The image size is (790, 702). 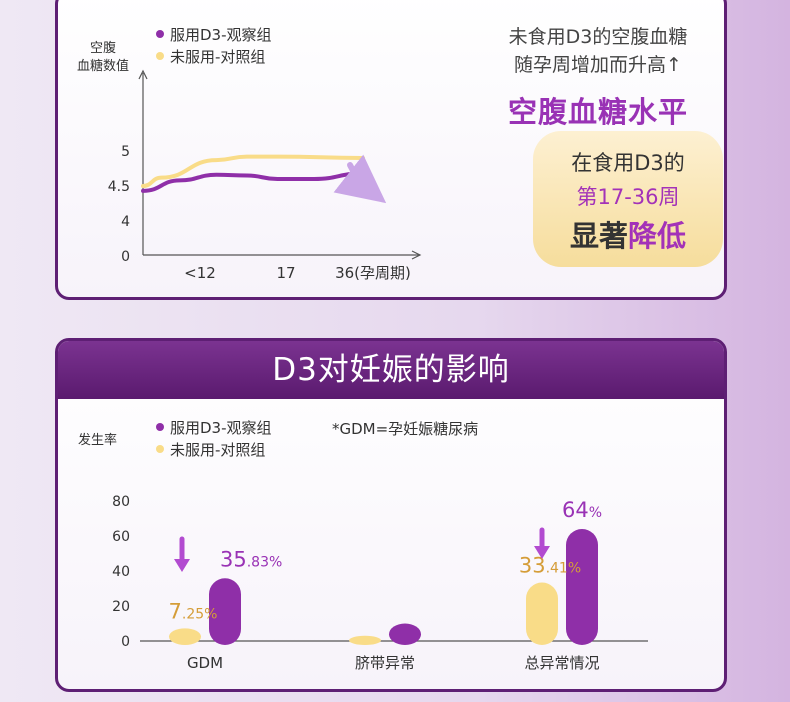 I want to click on gdm-note: *GDM=孕妊娠糖尿病, so click(x=405, y=429).